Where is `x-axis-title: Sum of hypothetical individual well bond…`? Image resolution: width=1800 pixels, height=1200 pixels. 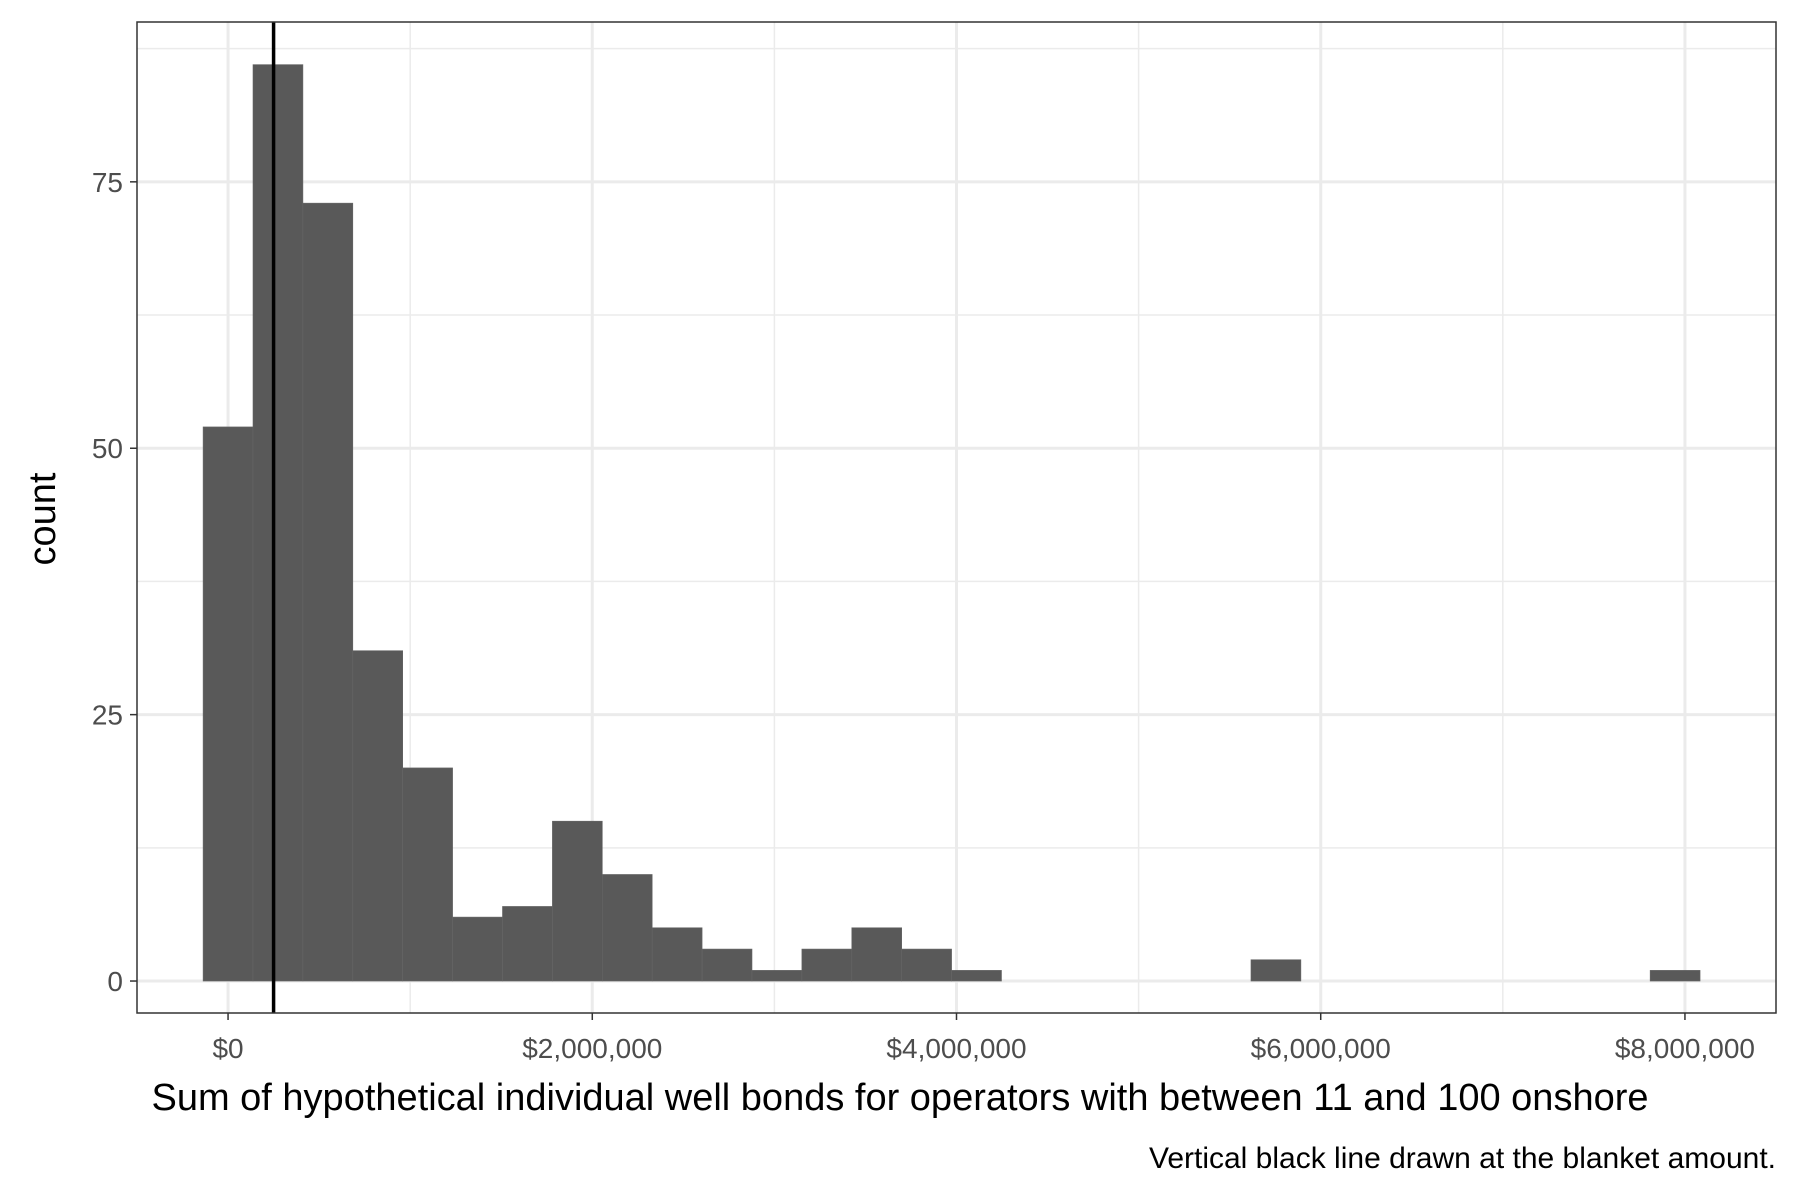 x-axis-title: Sum of hypothetical individual well bond… is located at coordinates (899, 1098).